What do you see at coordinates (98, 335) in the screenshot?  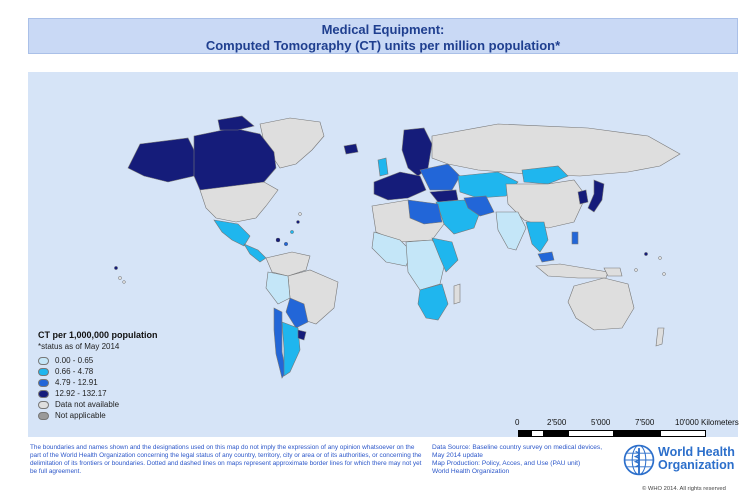 I see `legend-title: CT per 1,000,000 population` at bounding box center [98, 335].